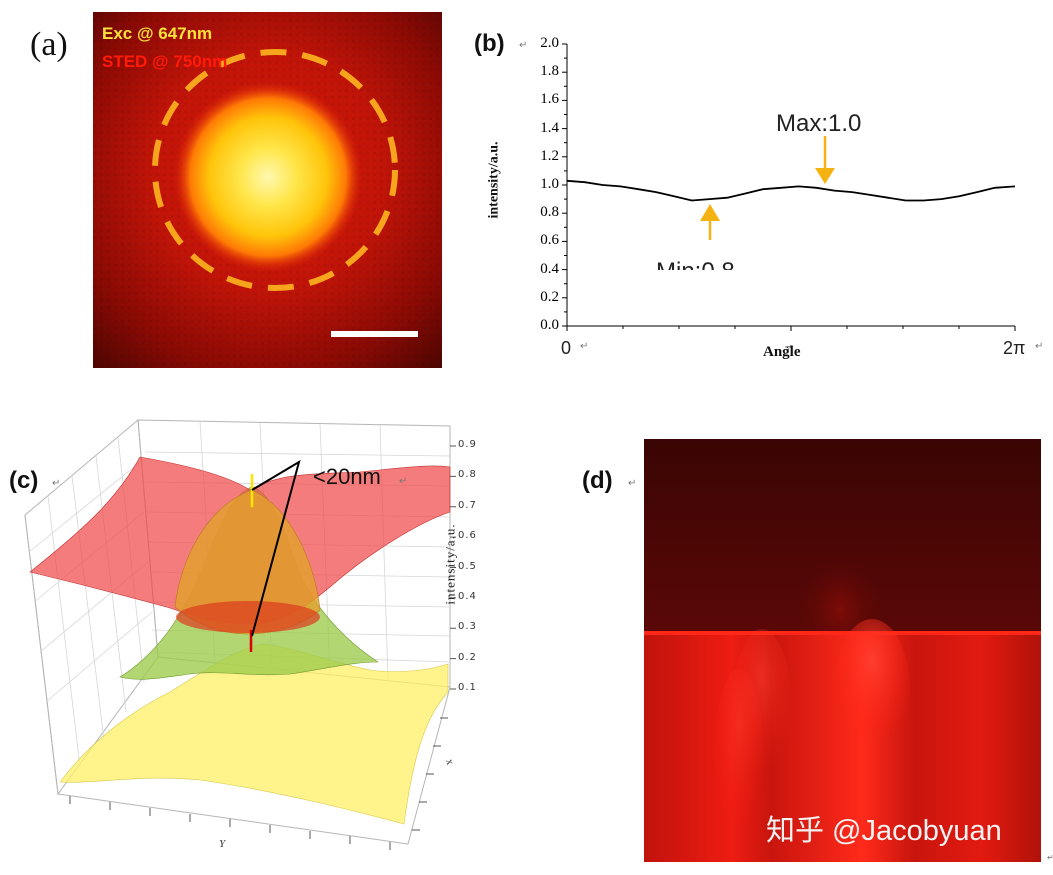 This screenshot has width=1053, height=875. I want to click on y-tick-label: 1.6, so click(549, 99).